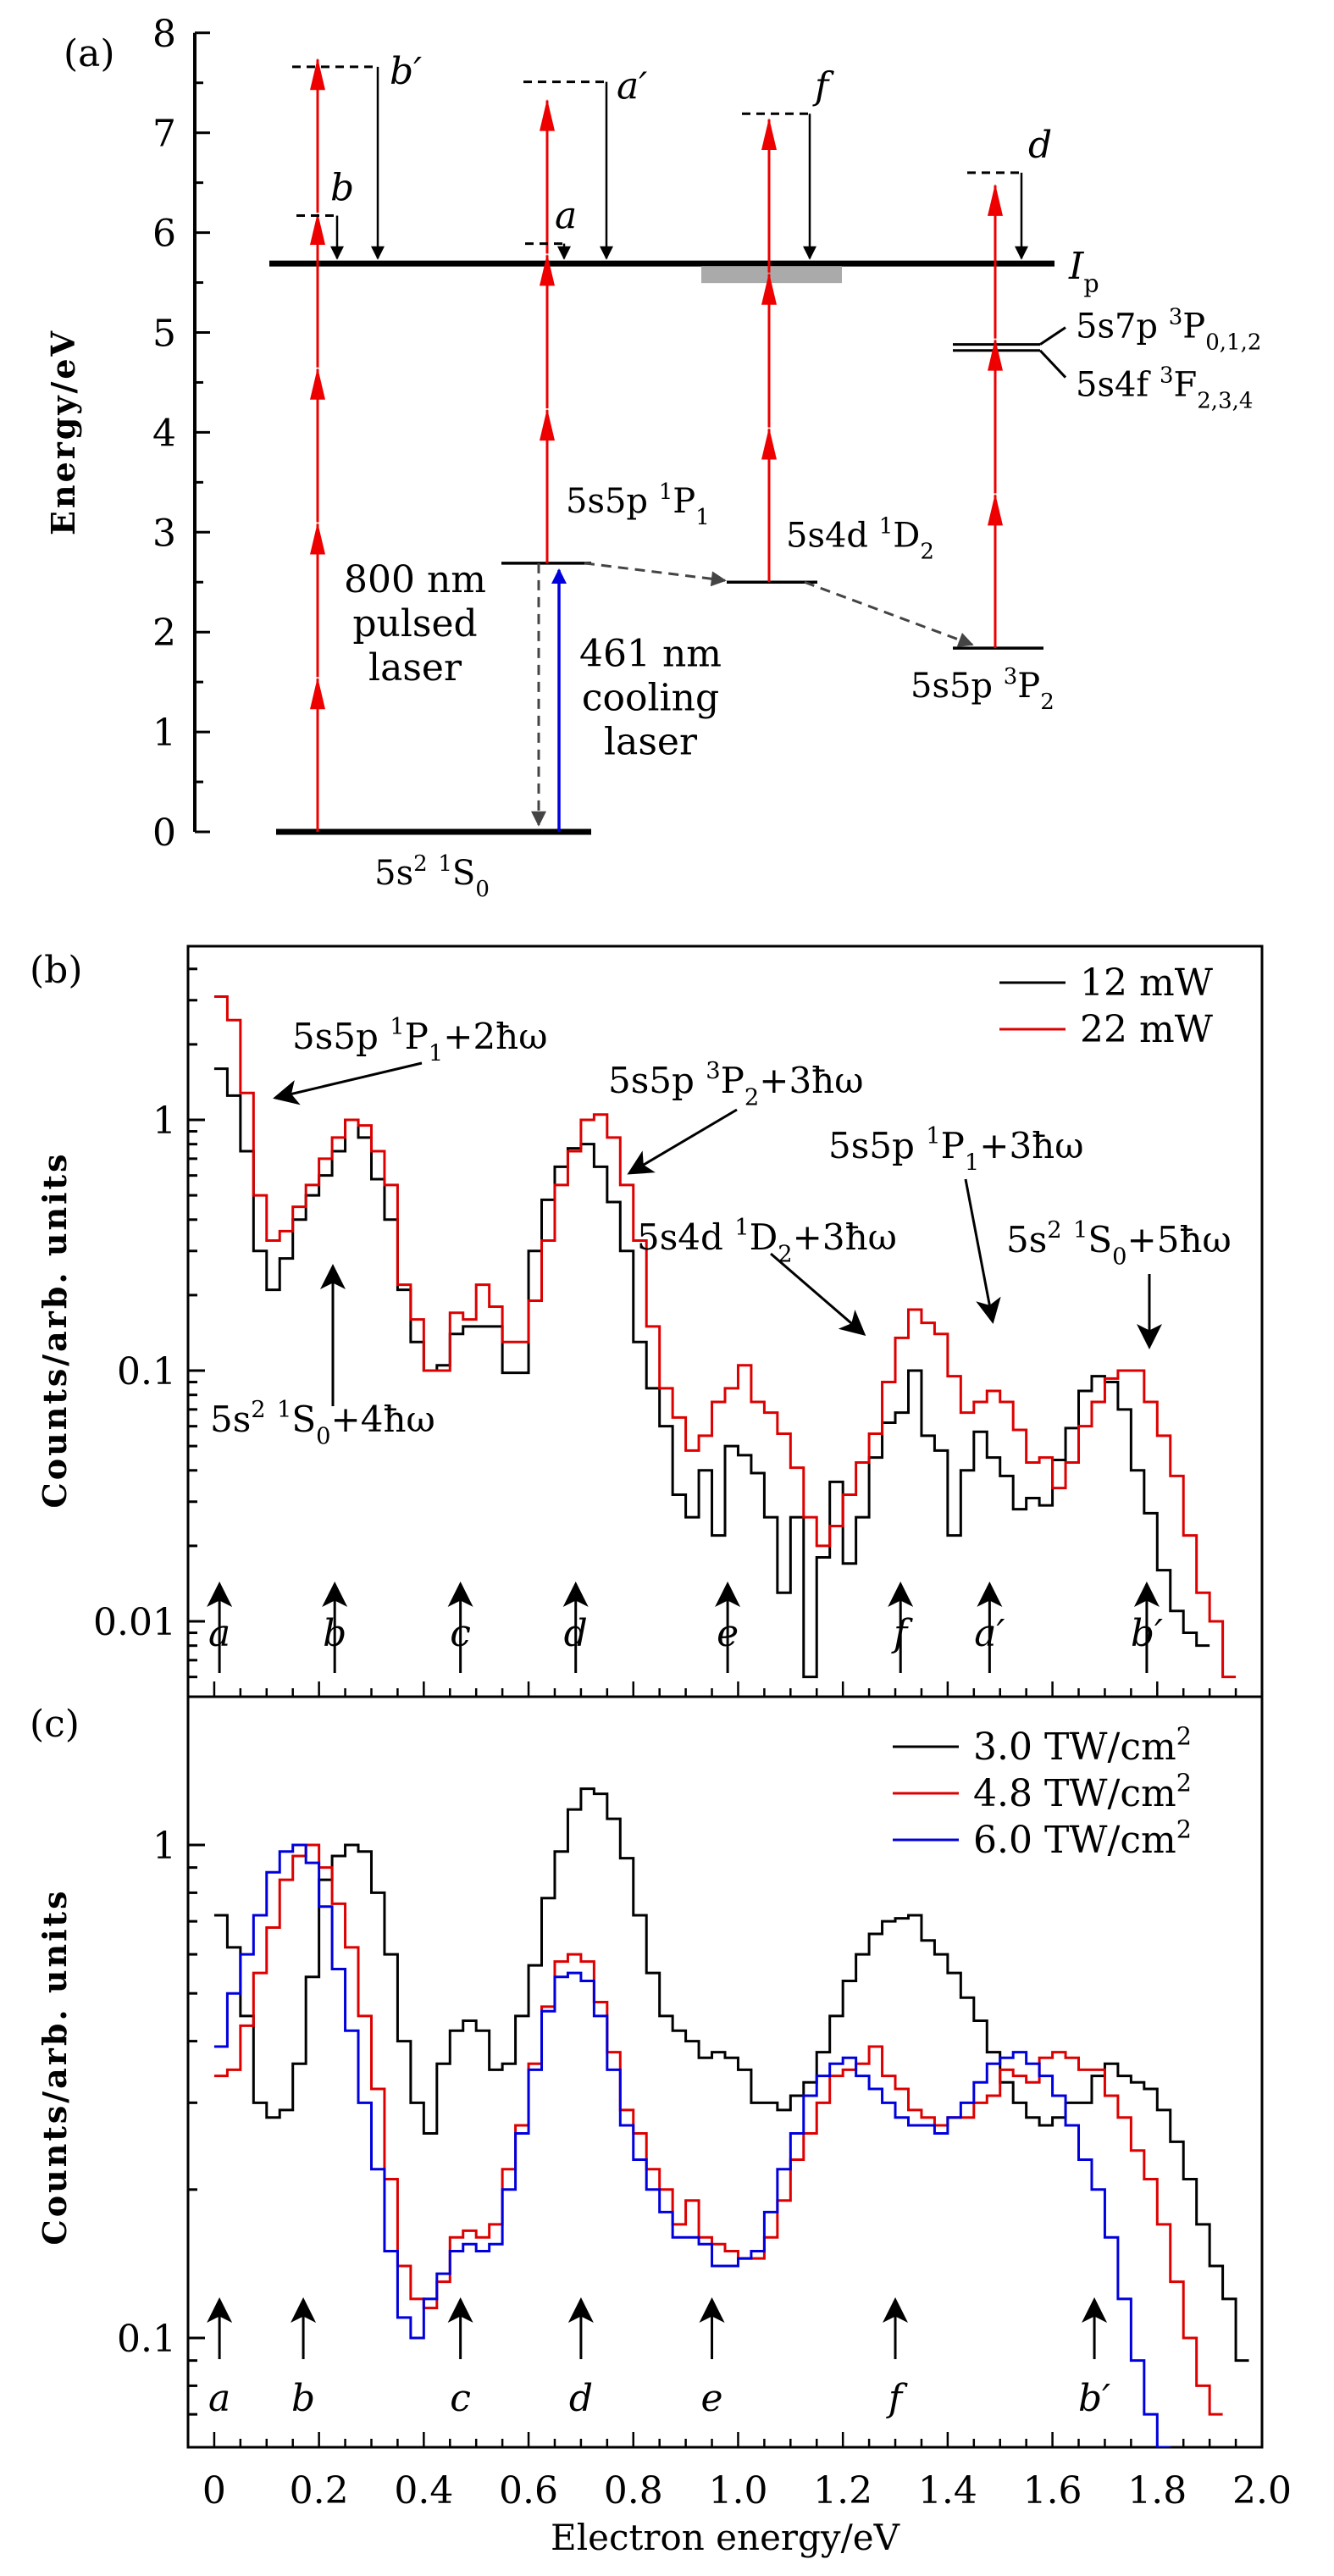 The image size is (1334, 2576). What do you see at coordinates (632, 86) in the screenshot?
I see `a-prime-virtual-label: a′` at bounding box center [632, 86].